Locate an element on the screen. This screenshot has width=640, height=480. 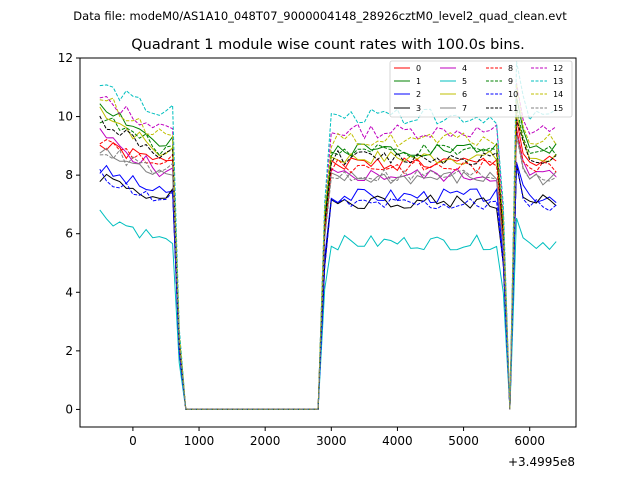
y-tick-label: 6 is located at coordinates (69, 234).